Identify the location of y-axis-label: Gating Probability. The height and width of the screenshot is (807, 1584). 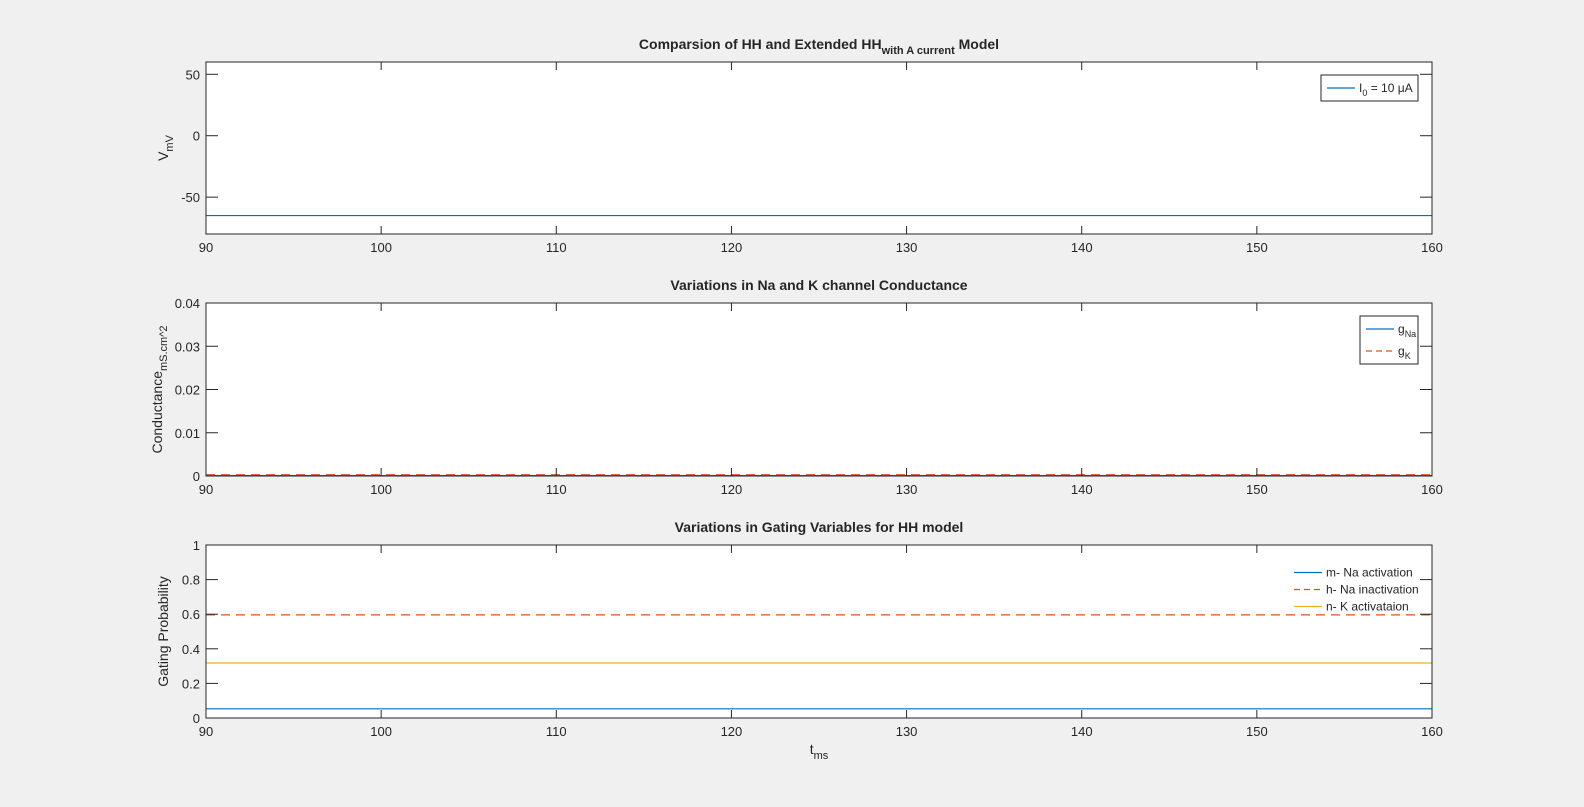
(163, 631).